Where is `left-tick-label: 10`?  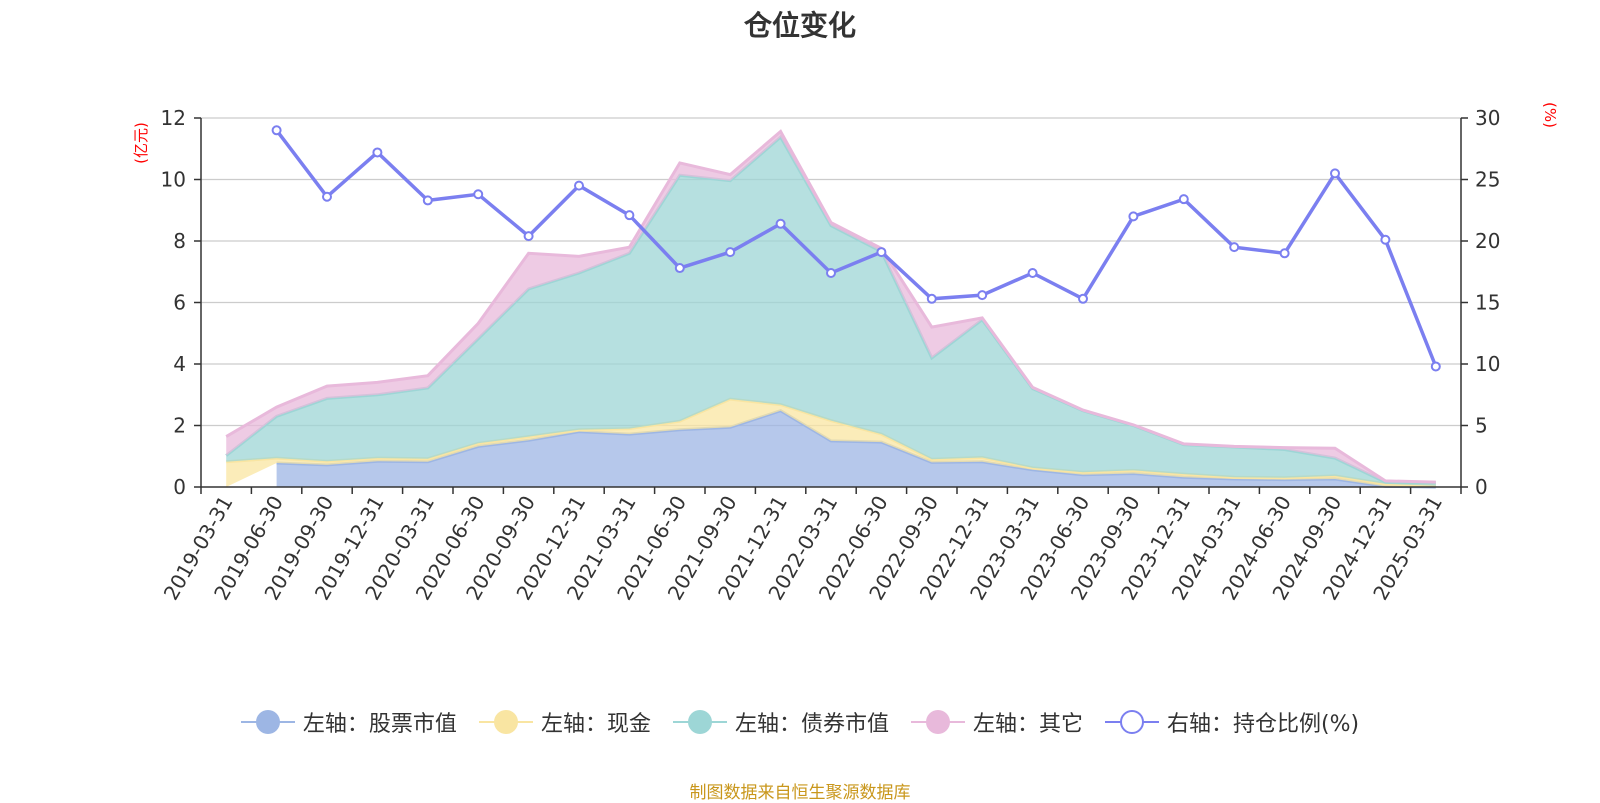 left-tick-label: 10 is located at coordinates (173, 180).